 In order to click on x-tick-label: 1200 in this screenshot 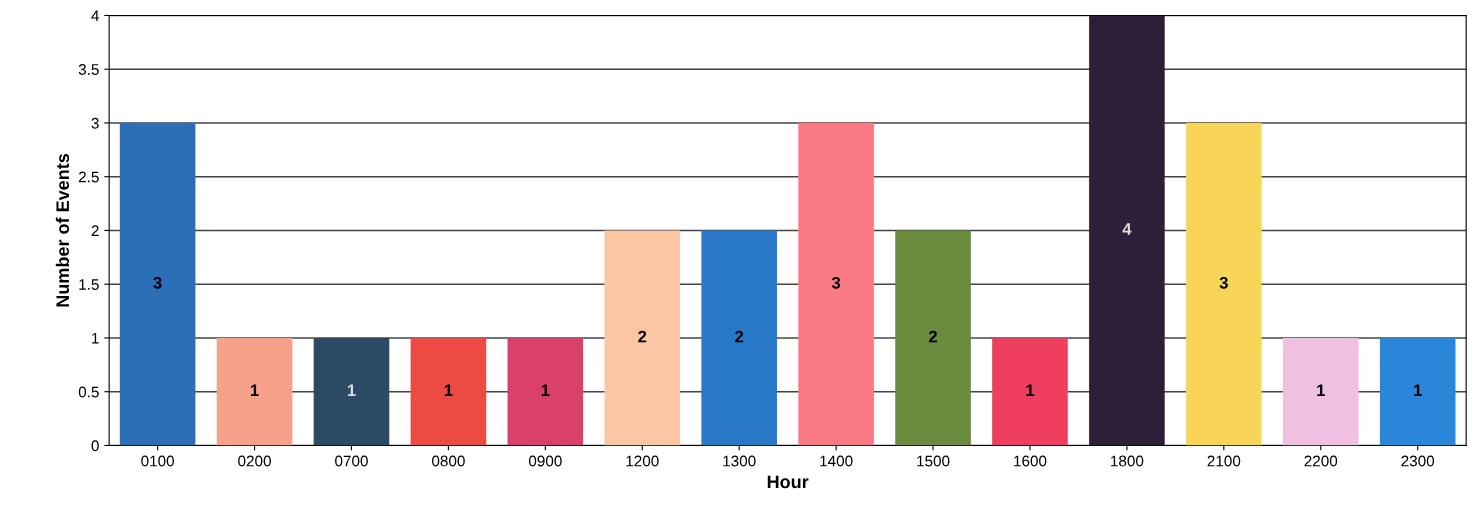, I will do `click(642, 461)`.